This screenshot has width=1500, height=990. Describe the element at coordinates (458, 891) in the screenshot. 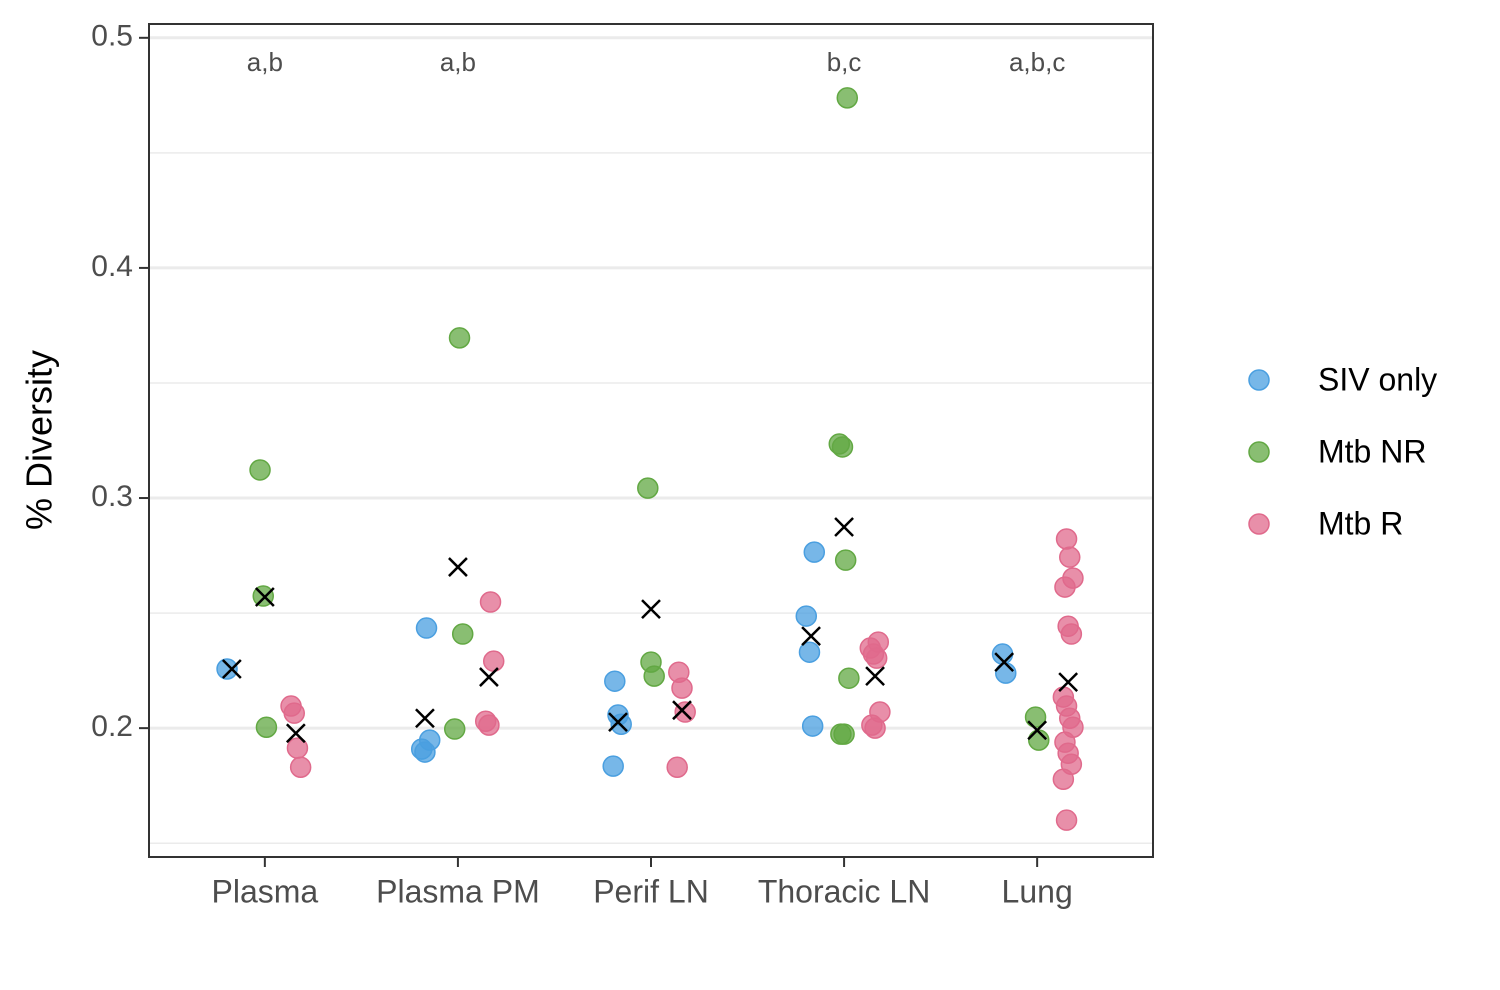

I see `x-tick-label: Plasma PM` at that location.